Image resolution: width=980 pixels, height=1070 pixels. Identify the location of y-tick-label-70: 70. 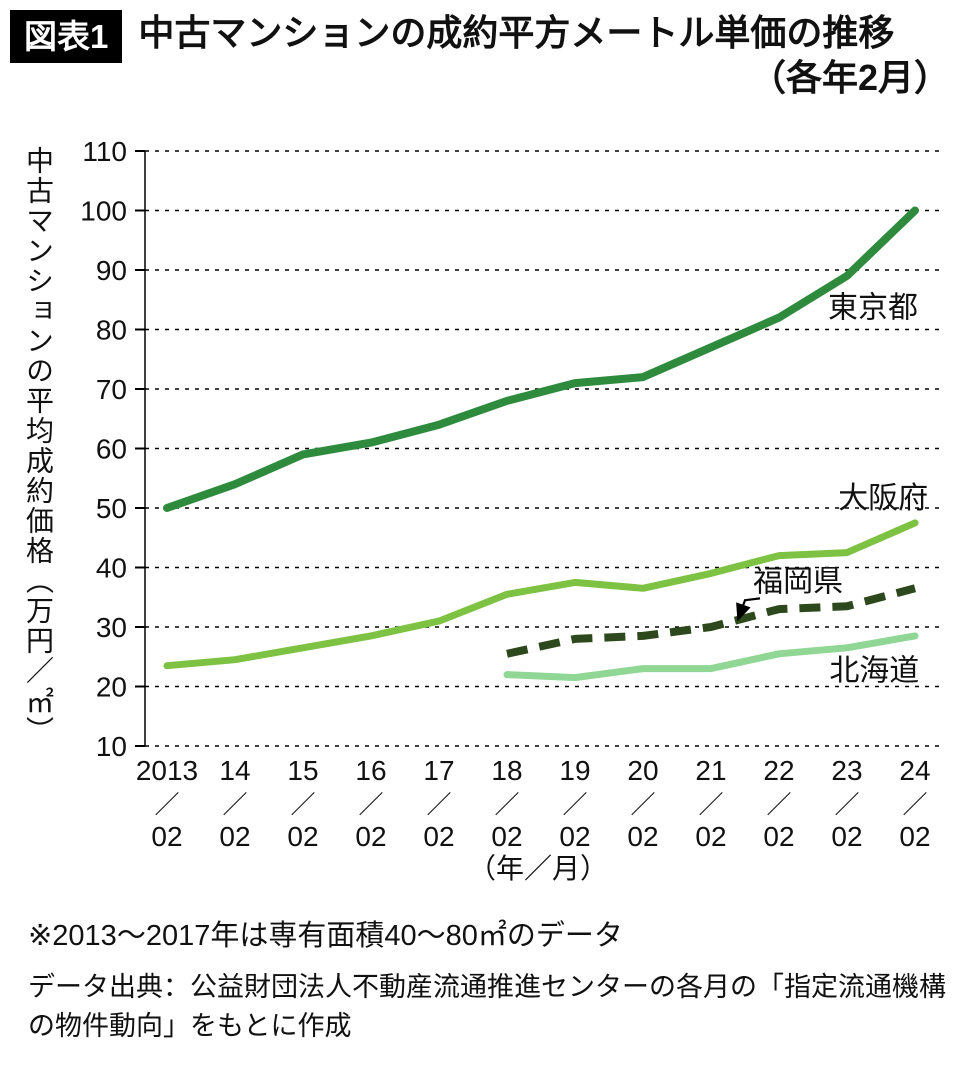
(111, 389).